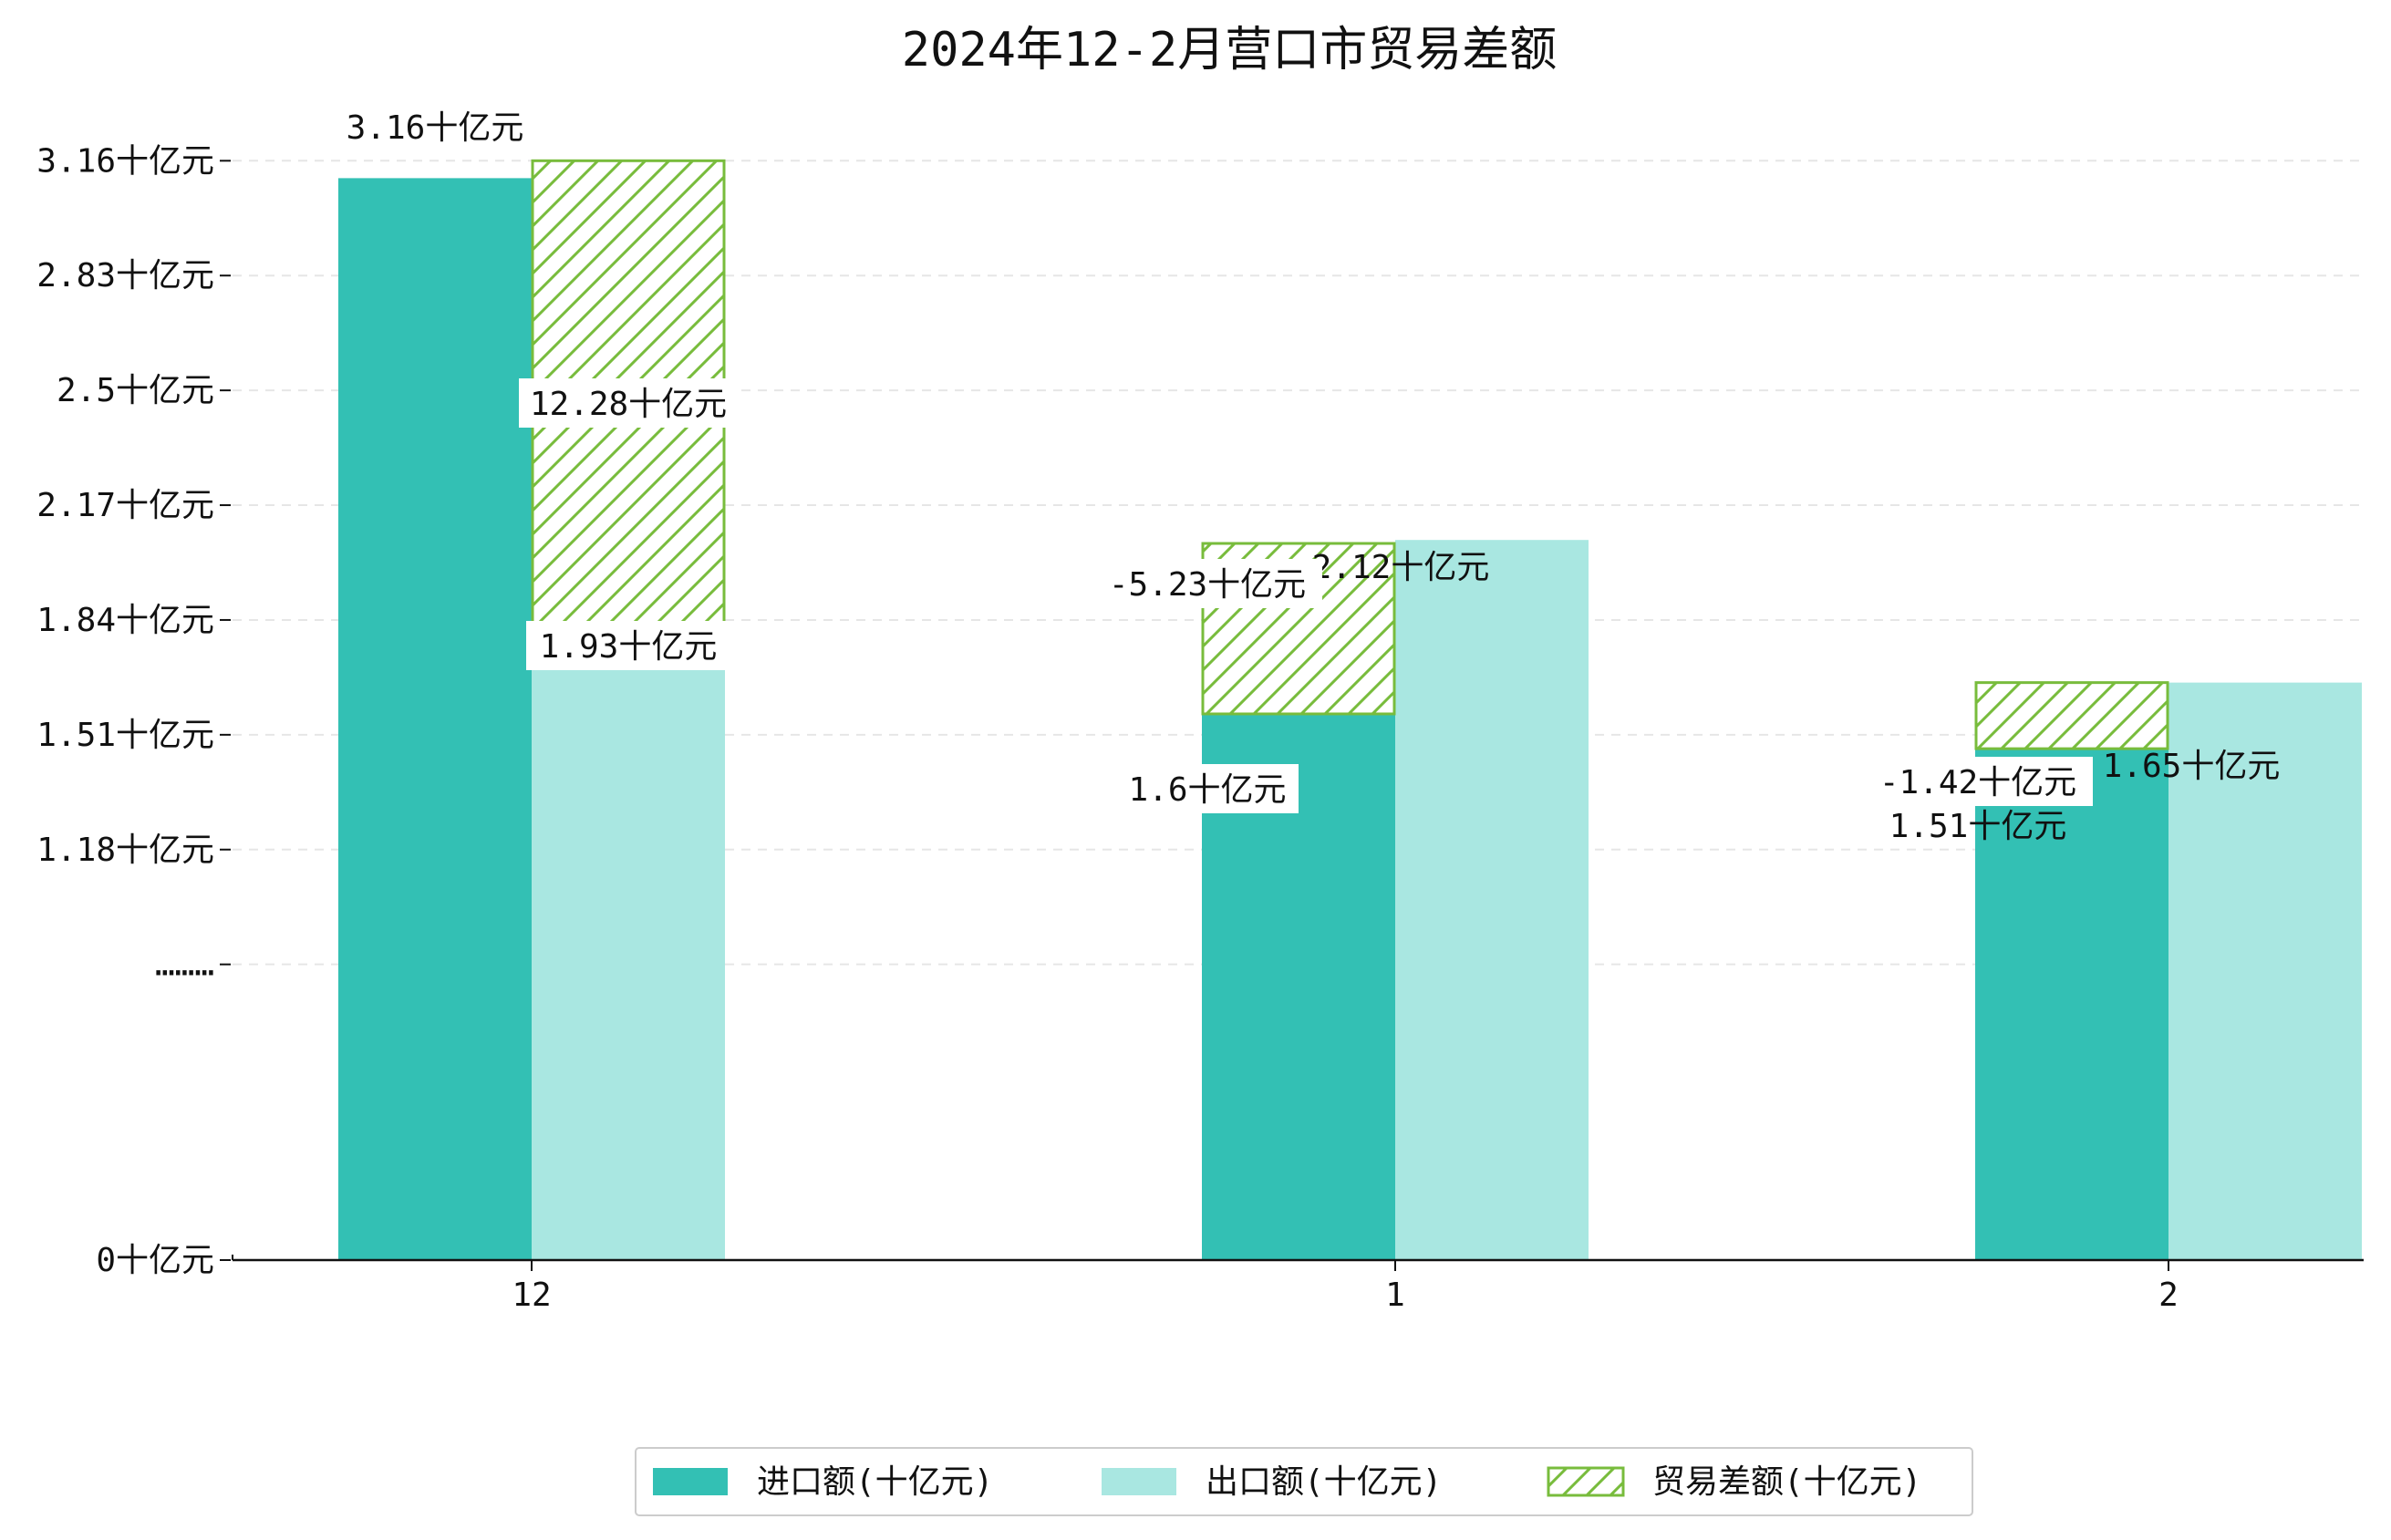  What do you see at coordinates (135, 390) in the screenshot?
I see `y-tick-label: 2.5十亿元` at bounding box center [135, 390].